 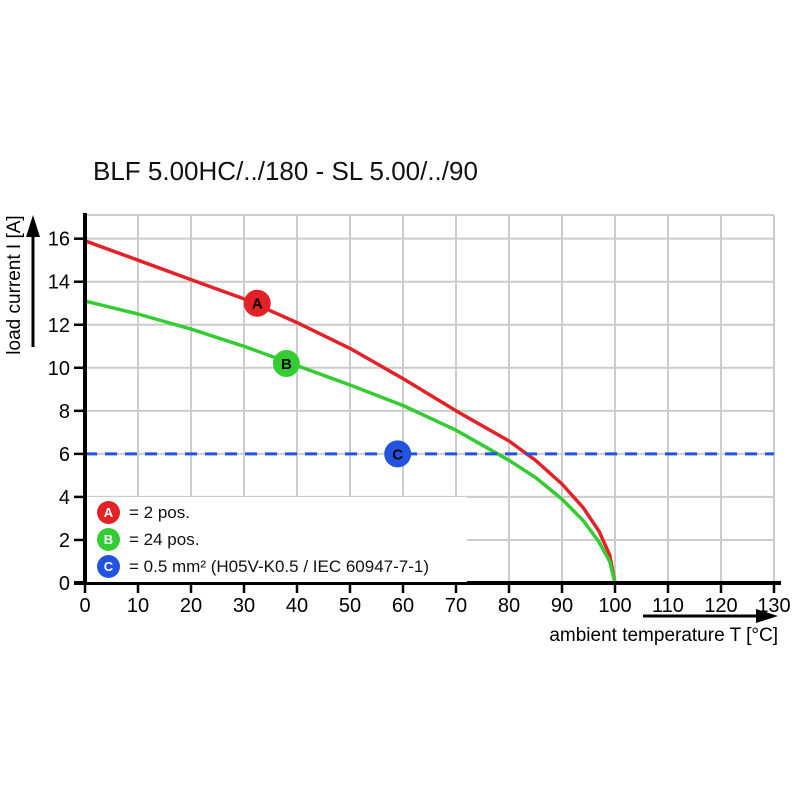 I want to click on x-tick-label: 130, so click(x=773, y=606).